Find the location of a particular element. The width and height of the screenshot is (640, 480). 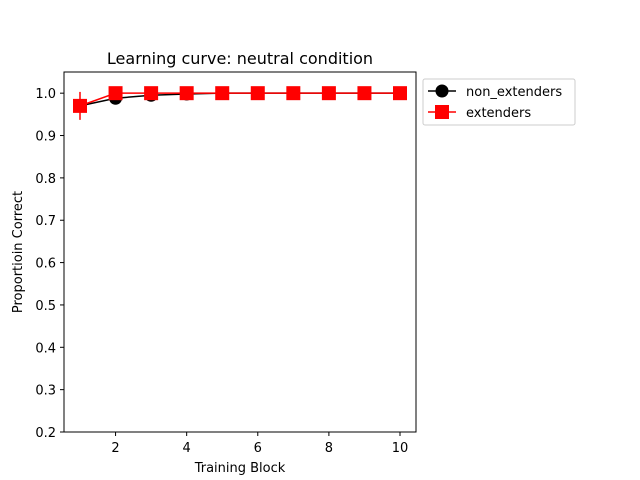

legend: non_extenders extenders is located at coordinates (499, 102).